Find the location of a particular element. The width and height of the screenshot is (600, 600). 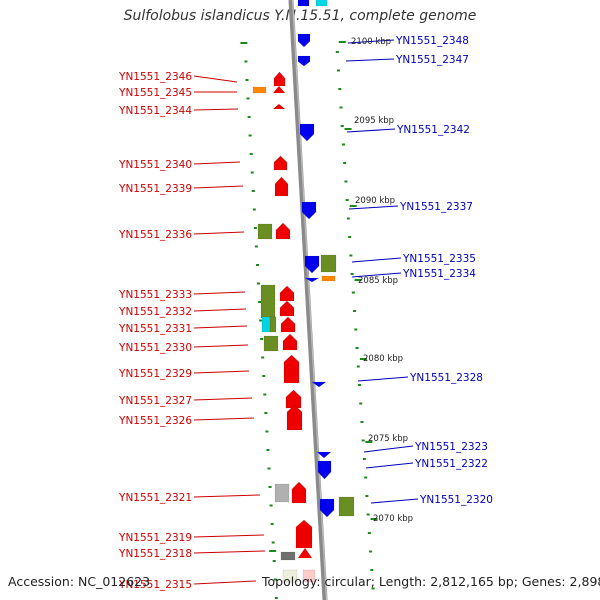

kbp-label: 2075 kbp is located at coordinates (388, 439).